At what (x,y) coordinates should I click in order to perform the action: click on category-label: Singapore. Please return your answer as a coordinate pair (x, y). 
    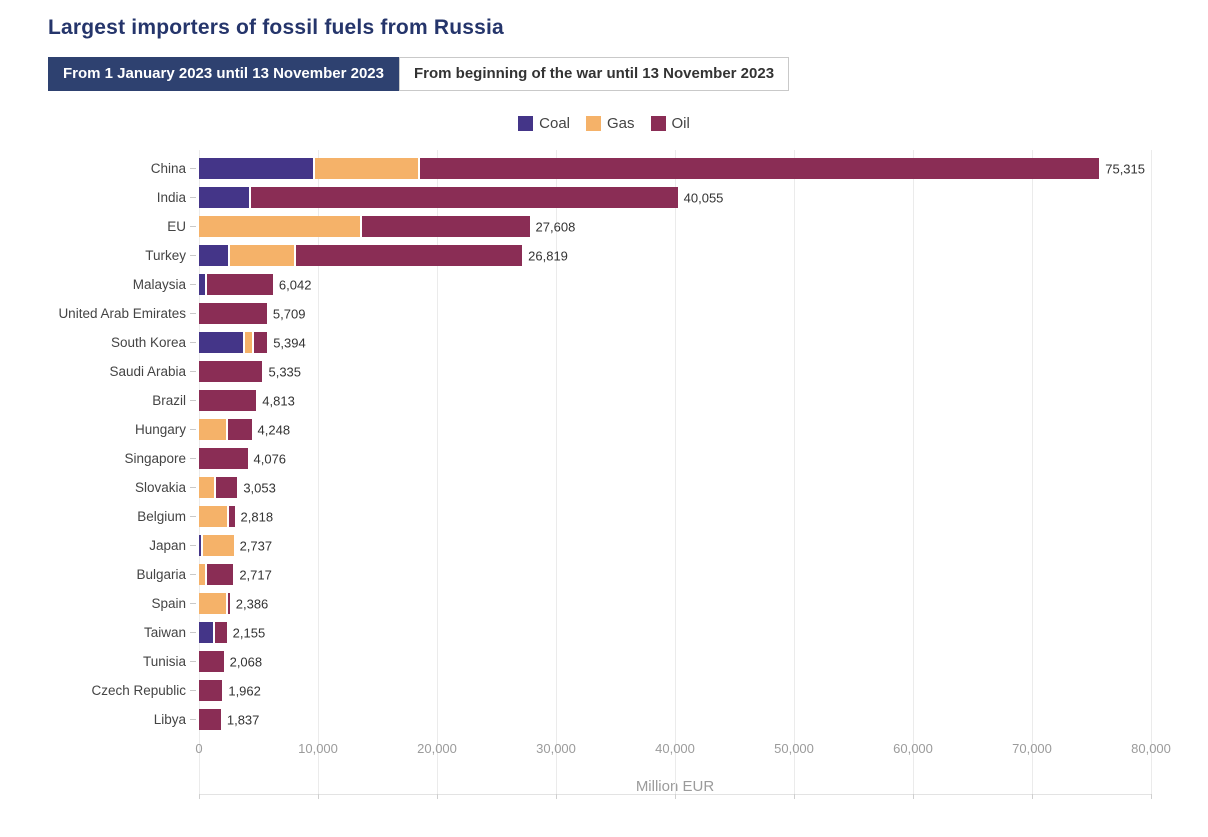
    Looking at the image, I should click on (155, 458).